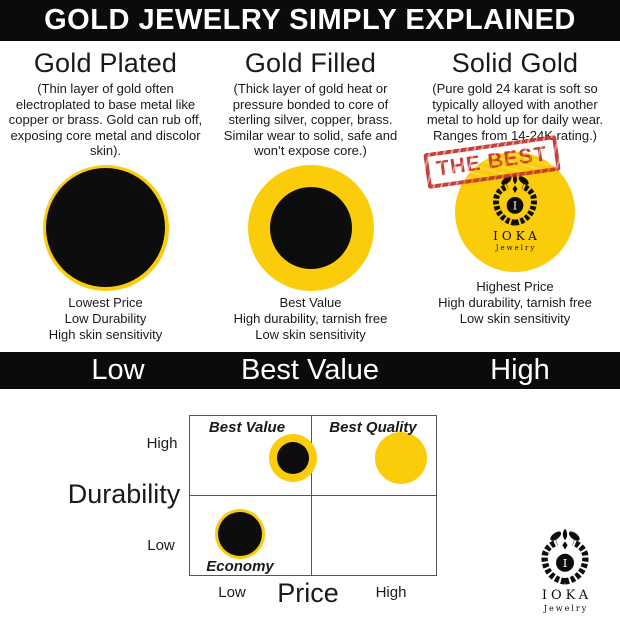 This screenshot has height=620, width=620. What do you see at coordinates (161, 545) in the screenshot?
I see `y-tick-low: Low` at bounding box center [161, 545].